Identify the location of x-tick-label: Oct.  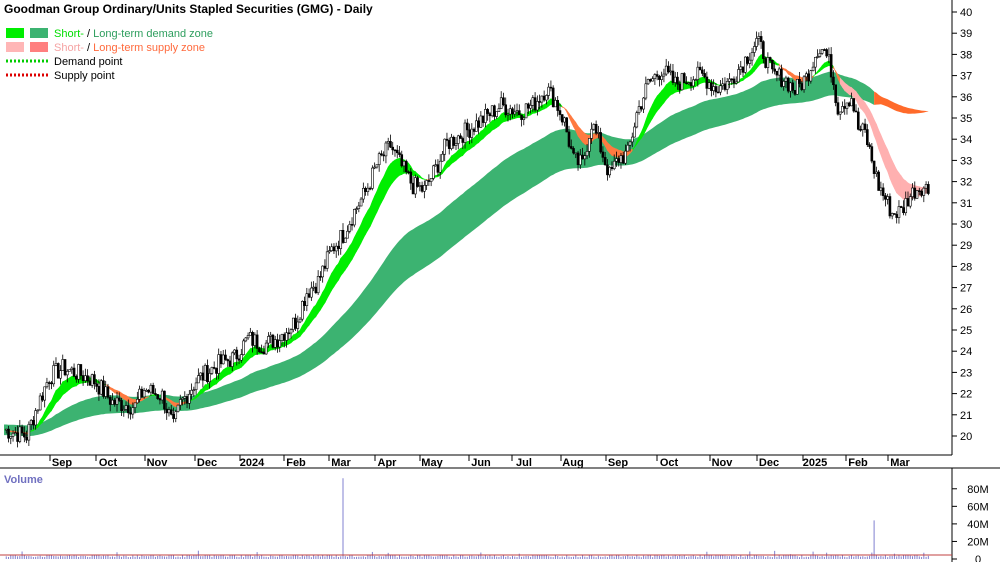
(669, 463).